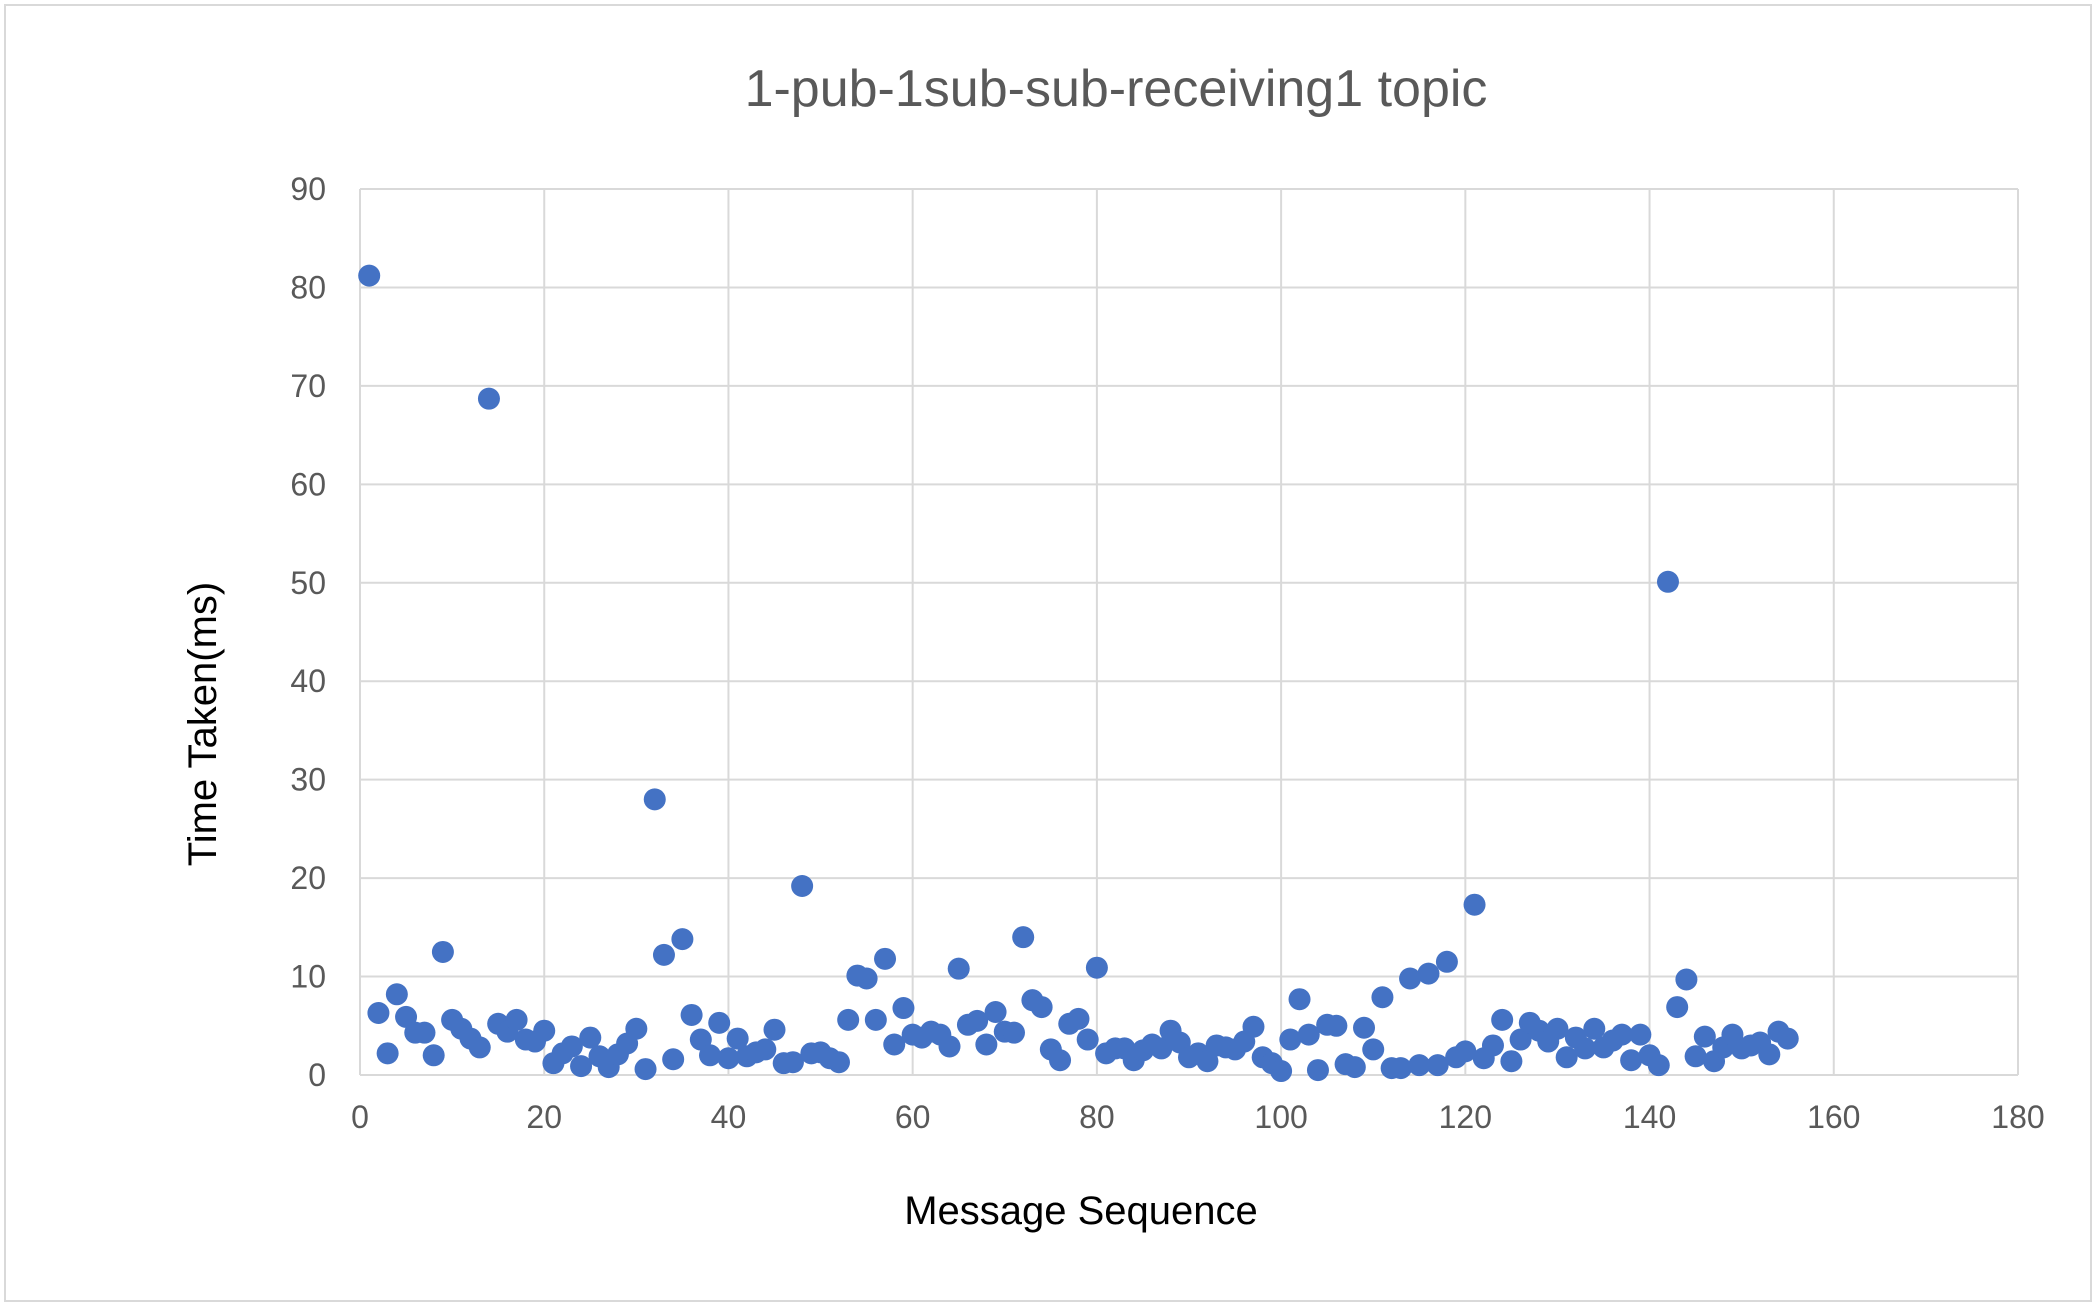 The height and width of the screenshot is (1308, 2098). What do you see at coordinates (1116, 89) in the screenshot?
I see `chart-title: 1-pub-1sub-sub-receiving1 topic` at bounding box center [1116, 89].